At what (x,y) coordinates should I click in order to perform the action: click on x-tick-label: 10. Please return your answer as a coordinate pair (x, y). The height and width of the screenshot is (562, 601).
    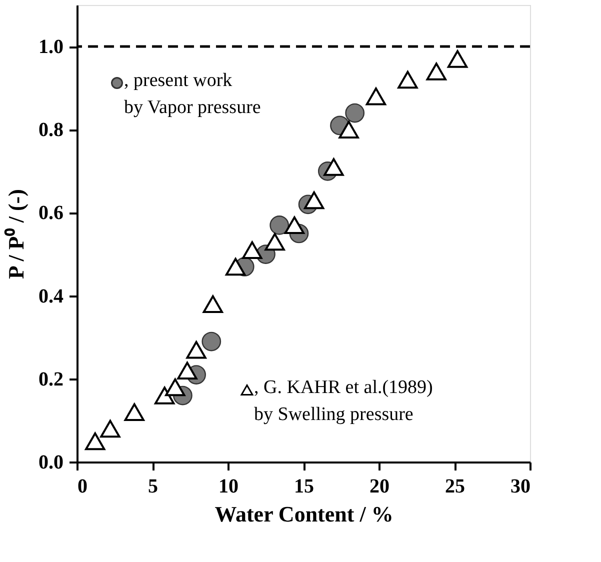
    Looking at the image, I should click on (228, 487).